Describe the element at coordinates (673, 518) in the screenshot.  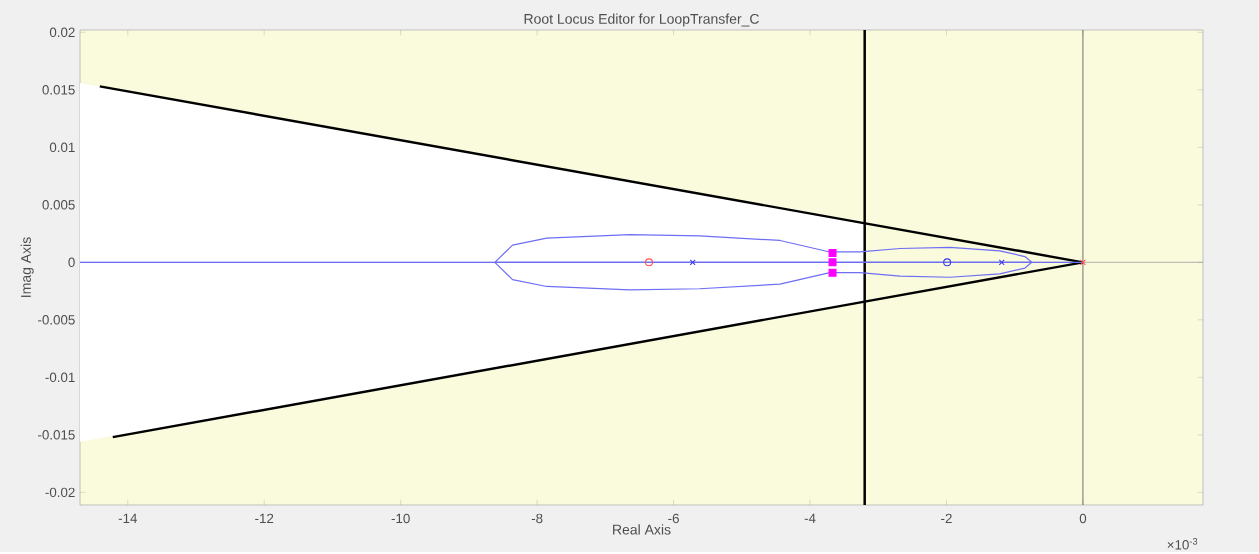
I see `x-tick-label: -6` at that location.